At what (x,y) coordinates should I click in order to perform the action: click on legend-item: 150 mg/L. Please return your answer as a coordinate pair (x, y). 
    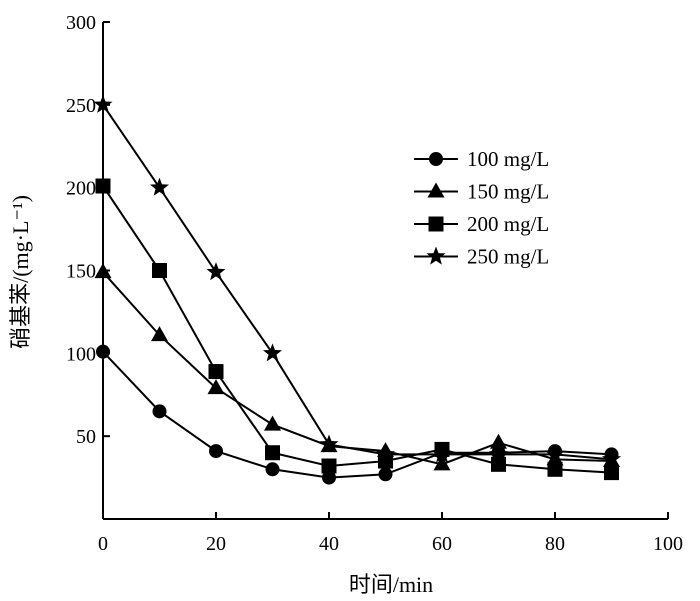
    Looking at the image, I should click on (481, 192).